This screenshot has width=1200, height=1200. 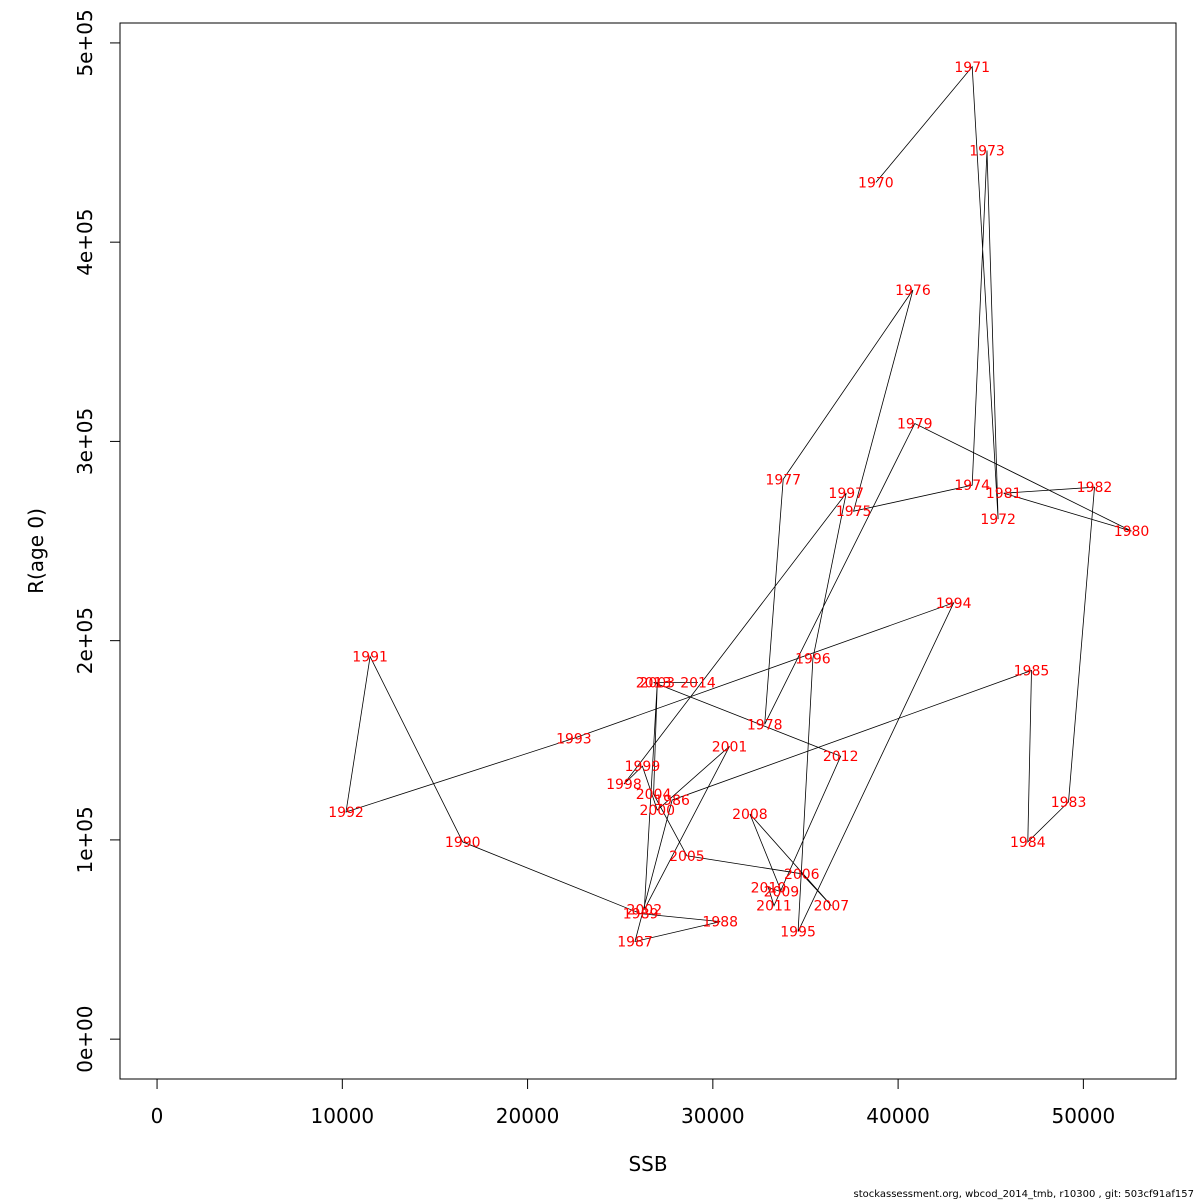 I want to click on point-label-2014: 2014, so click(x=698, y=684).